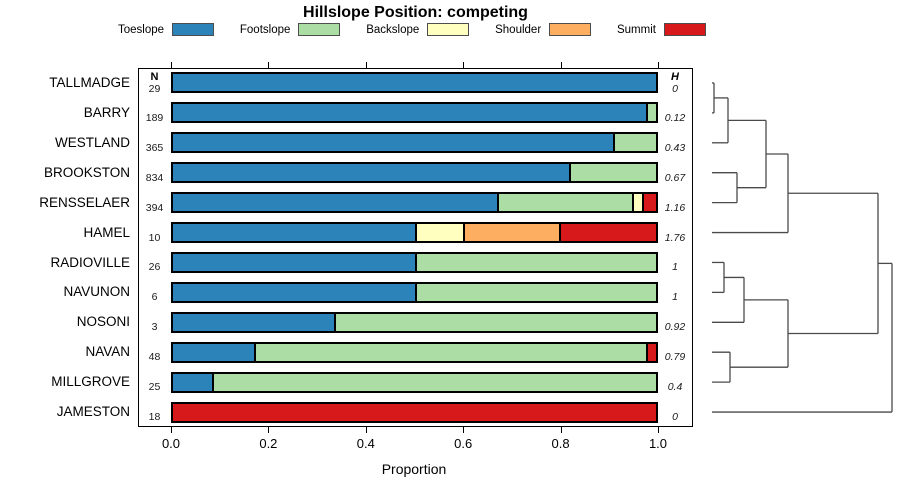  I want to click on legend-swatch-shoulder, so click(570, 29).